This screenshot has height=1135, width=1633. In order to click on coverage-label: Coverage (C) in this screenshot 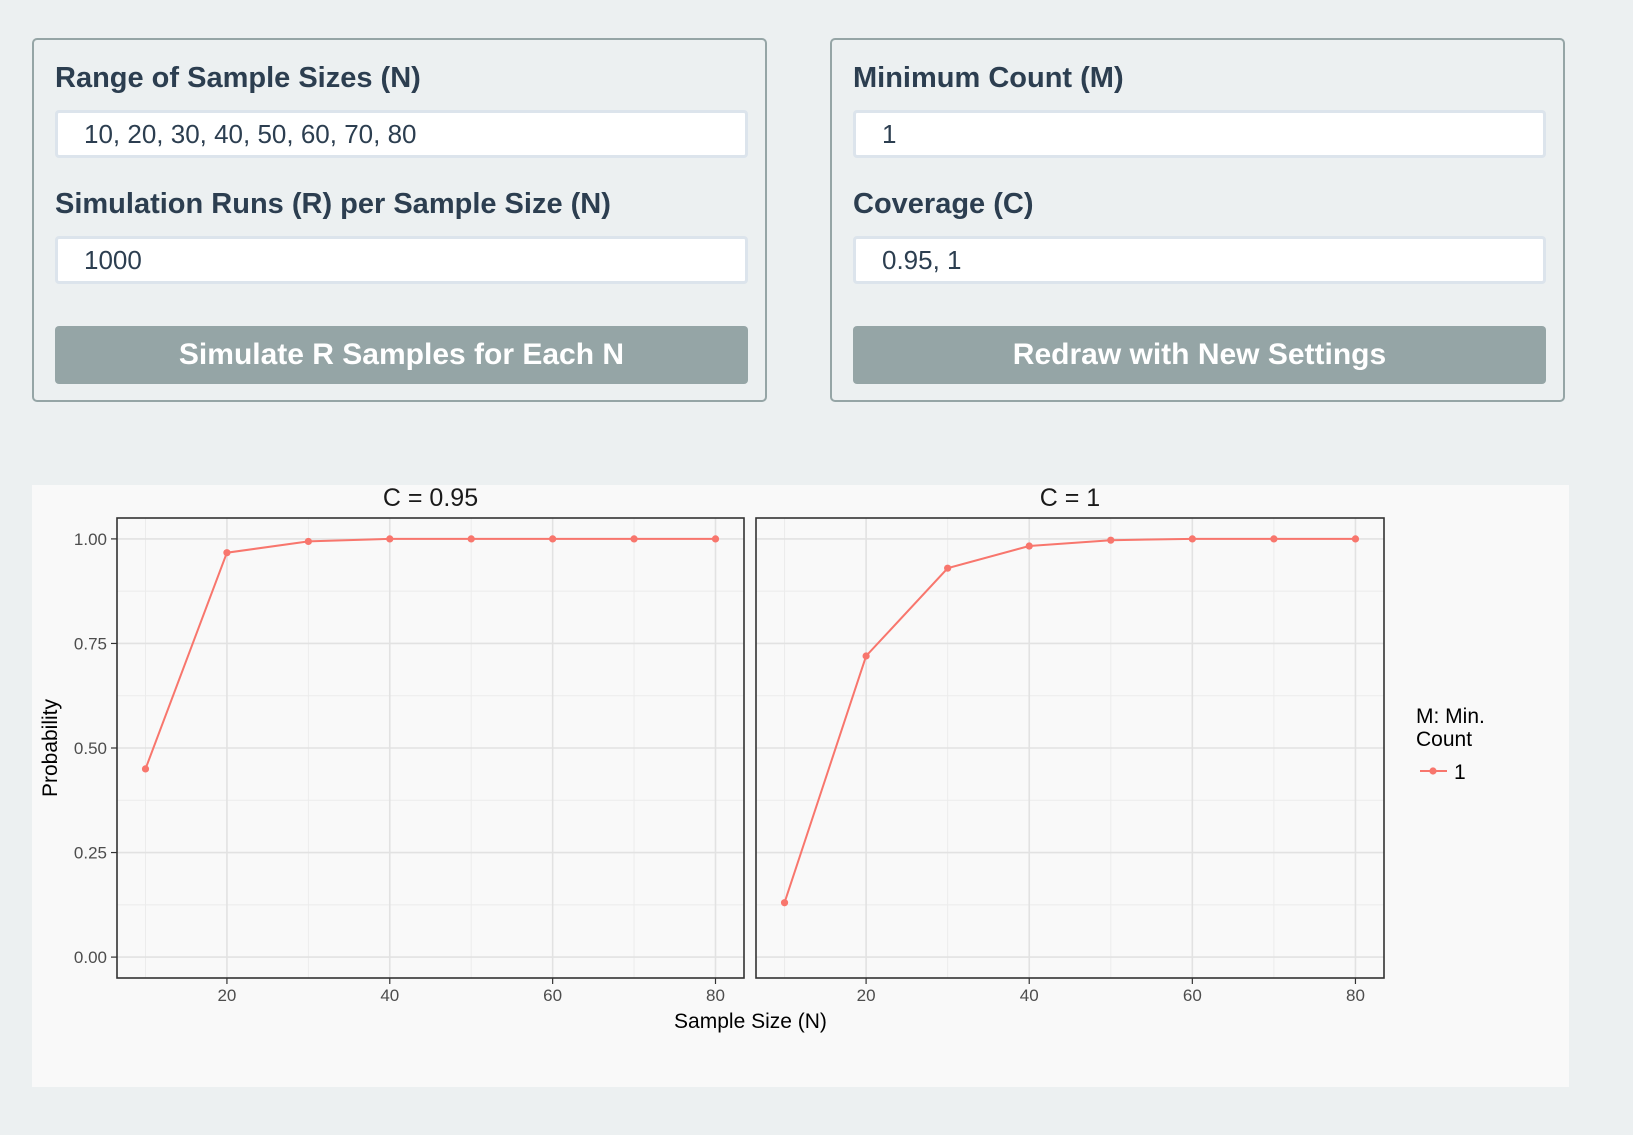, I will do `click(943, 204)`.